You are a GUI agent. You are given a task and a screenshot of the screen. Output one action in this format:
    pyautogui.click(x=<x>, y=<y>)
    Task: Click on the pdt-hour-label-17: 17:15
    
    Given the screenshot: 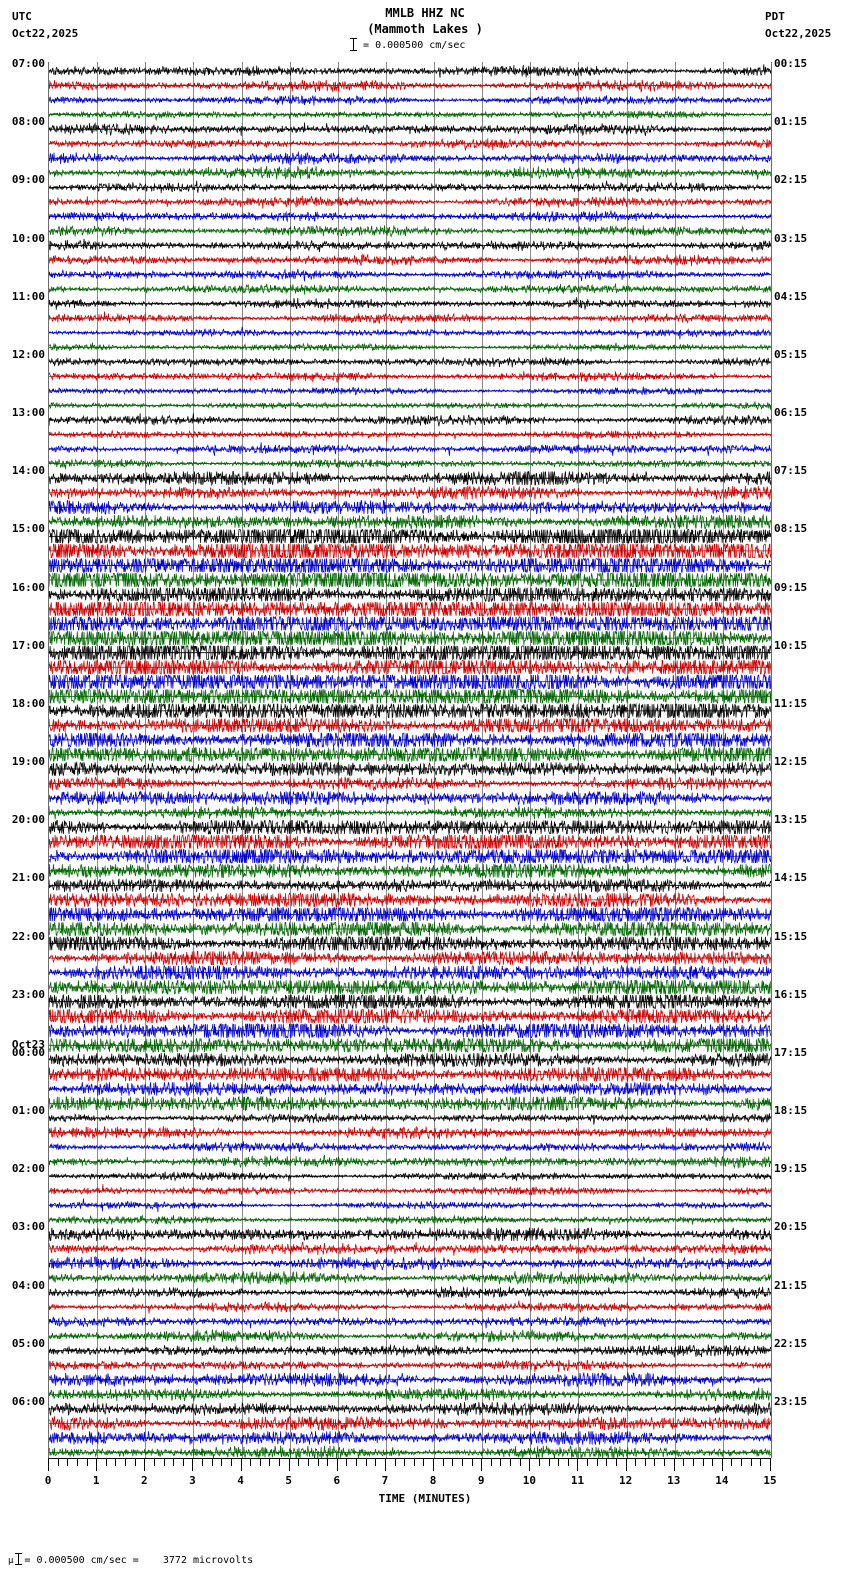 What is the action you would take?
    pyautogui.click(x=791, y=1052)
    